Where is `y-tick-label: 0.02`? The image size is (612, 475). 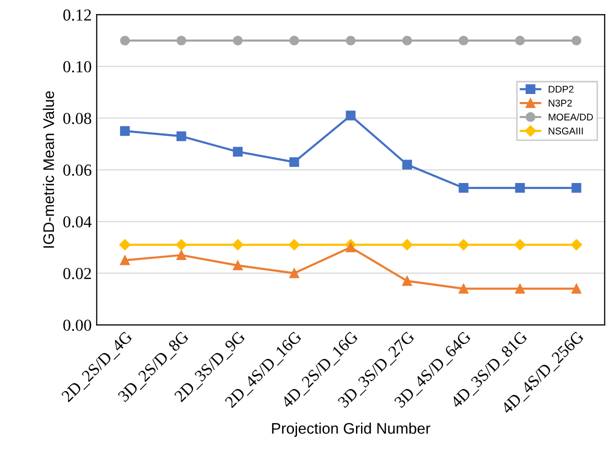
y-tick-label: 0.02 is located at coordinates (77, 274).